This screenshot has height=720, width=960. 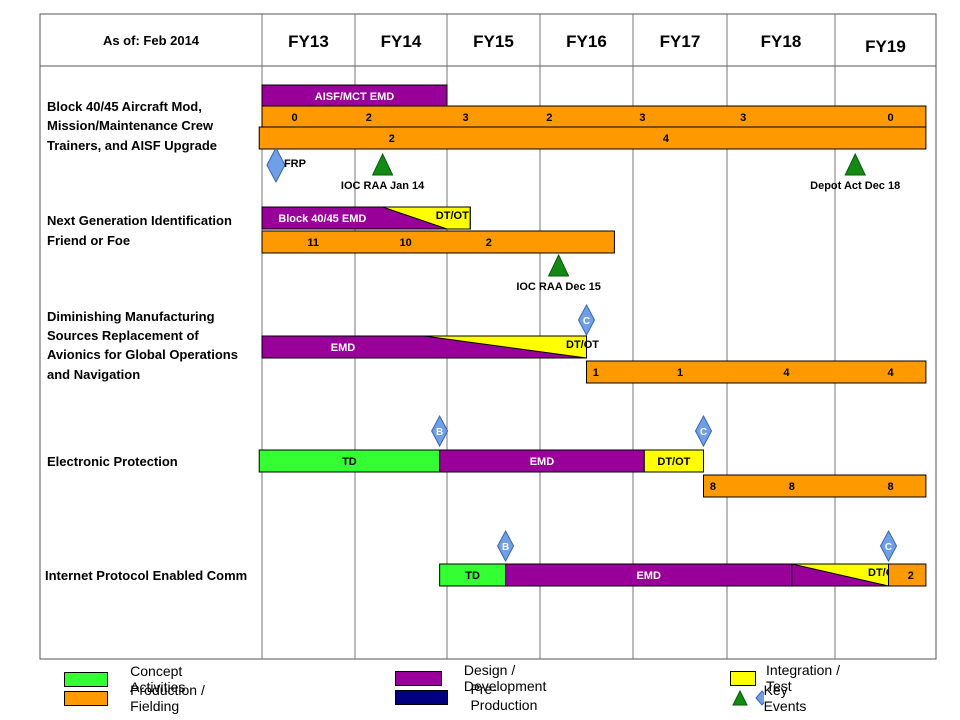 I want to click on legend-item-key-events: Key Events, so click(x=774, y=698).